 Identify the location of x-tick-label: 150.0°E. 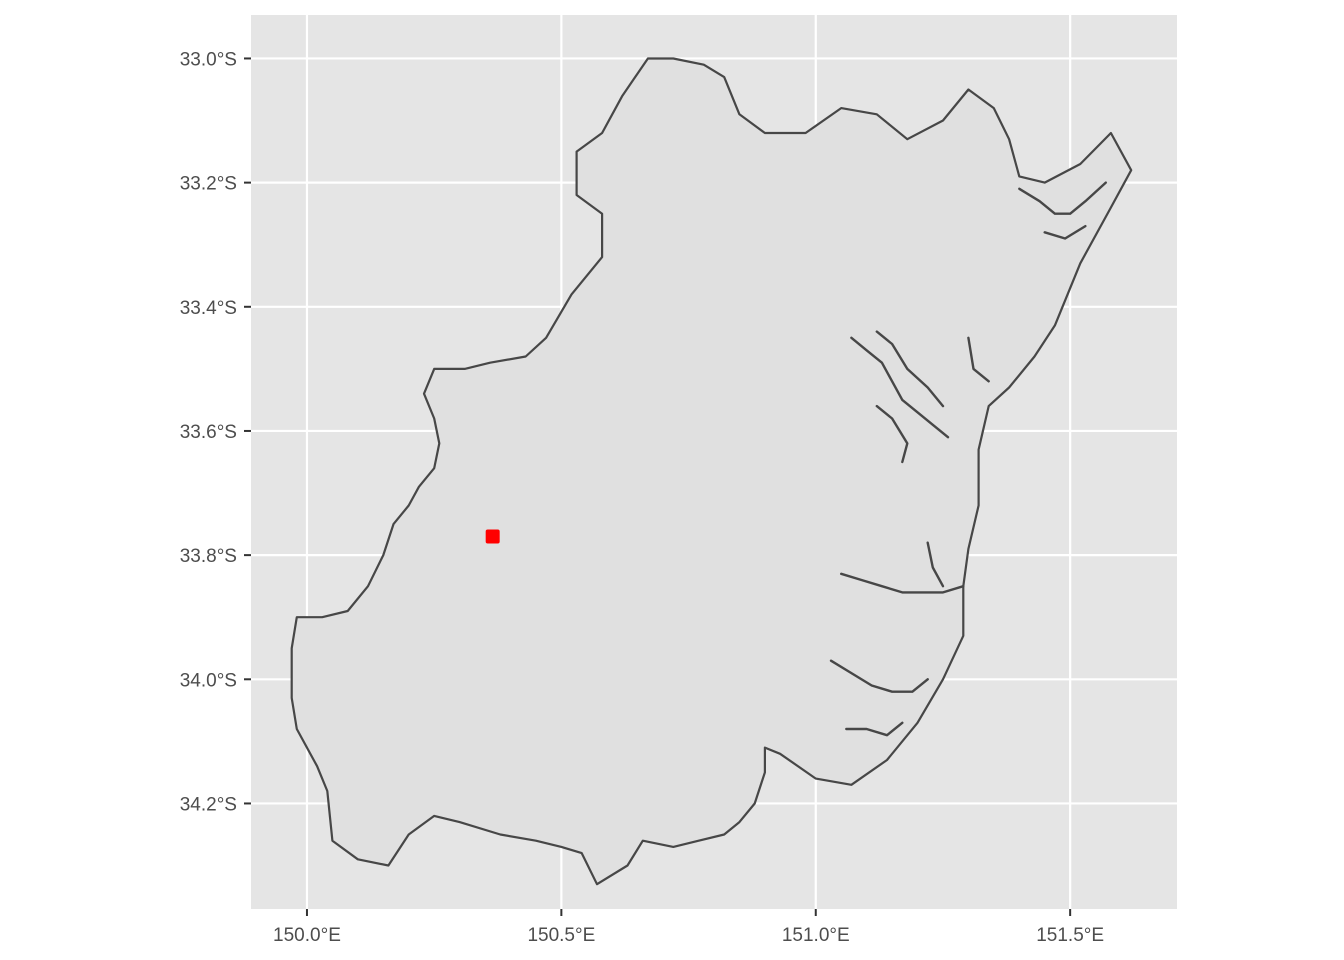
(307, 935).